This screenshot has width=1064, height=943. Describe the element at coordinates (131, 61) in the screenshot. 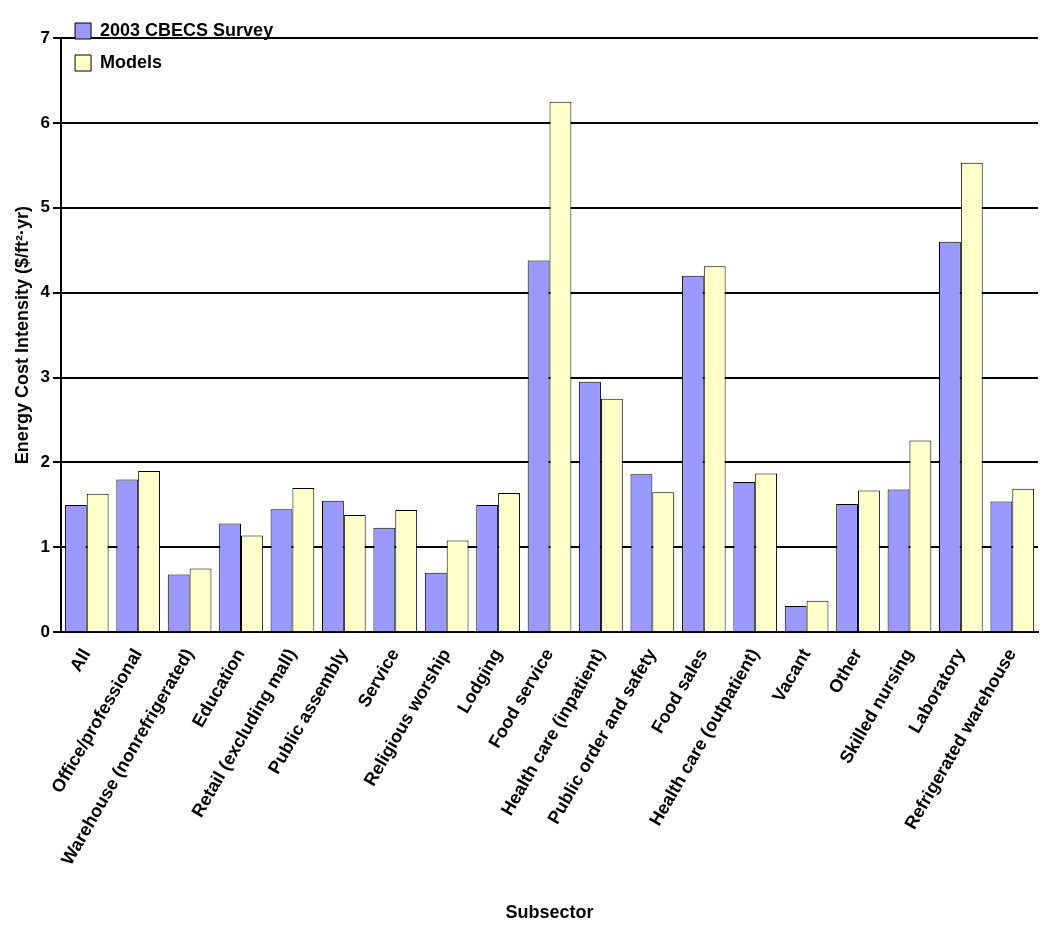

I see `legend-label: Models` at that location.